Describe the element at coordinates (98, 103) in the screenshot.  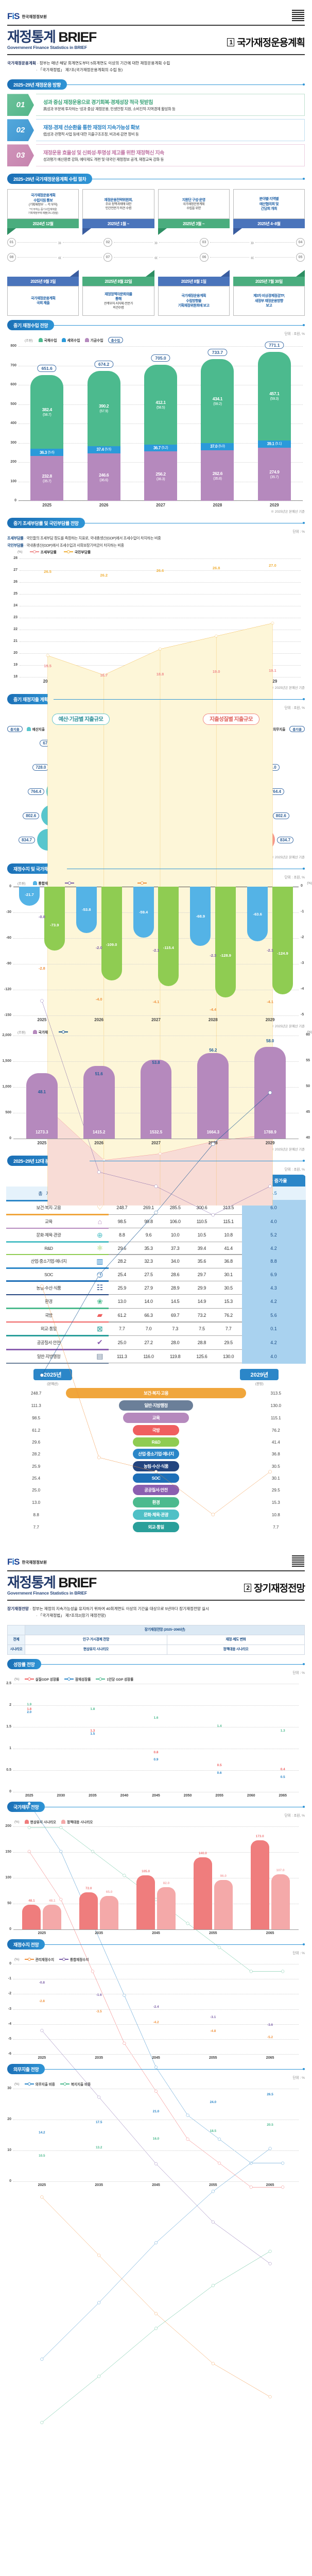
I see `card-heading: 성과 중심 재정운용으로 경기회복·경제성장 적극 뒷받침` at that location.